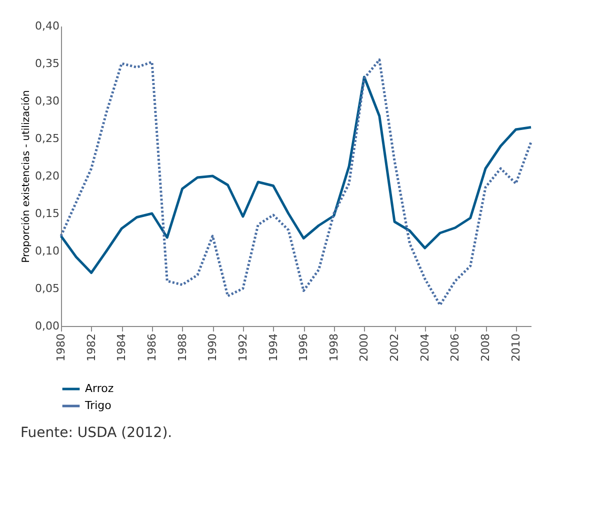  I want to click on x-tick-label: 2002, so click(395, 348).